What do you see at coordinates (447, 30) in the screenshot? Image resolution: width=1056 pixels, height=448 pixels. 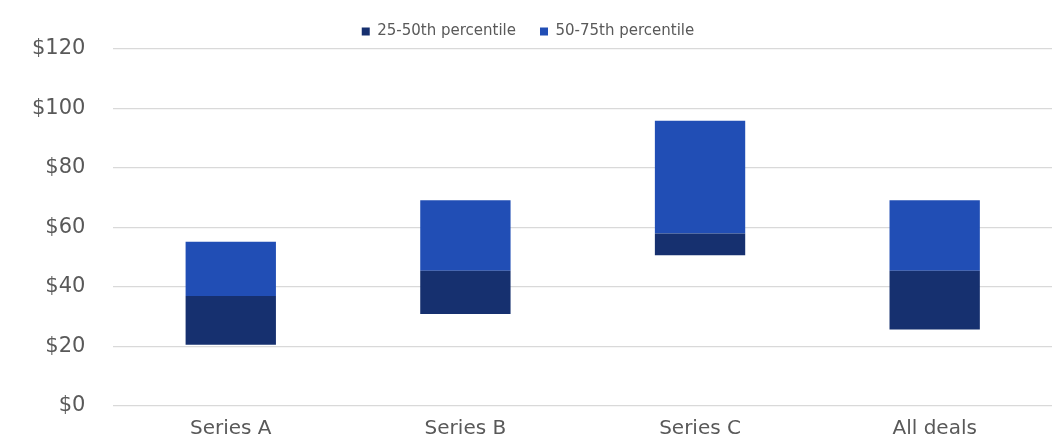 I see `legend-label: 25-50th percentile` at bounding box center [447, 30].